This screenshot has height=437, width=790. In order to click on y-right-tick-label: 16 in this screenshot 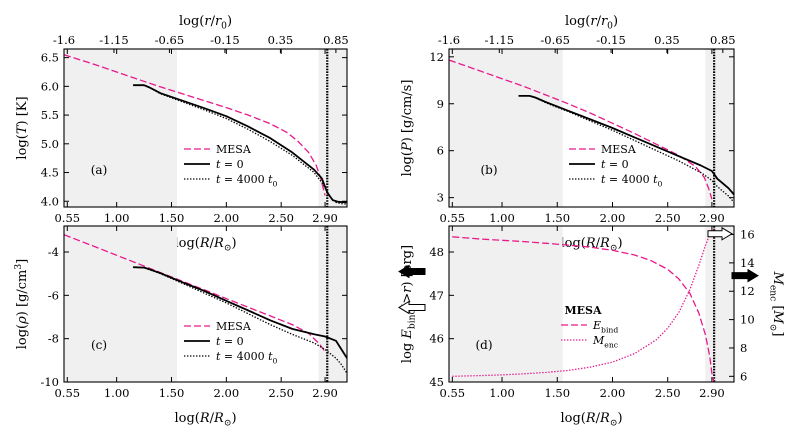, I will do `click(747, 235)`.